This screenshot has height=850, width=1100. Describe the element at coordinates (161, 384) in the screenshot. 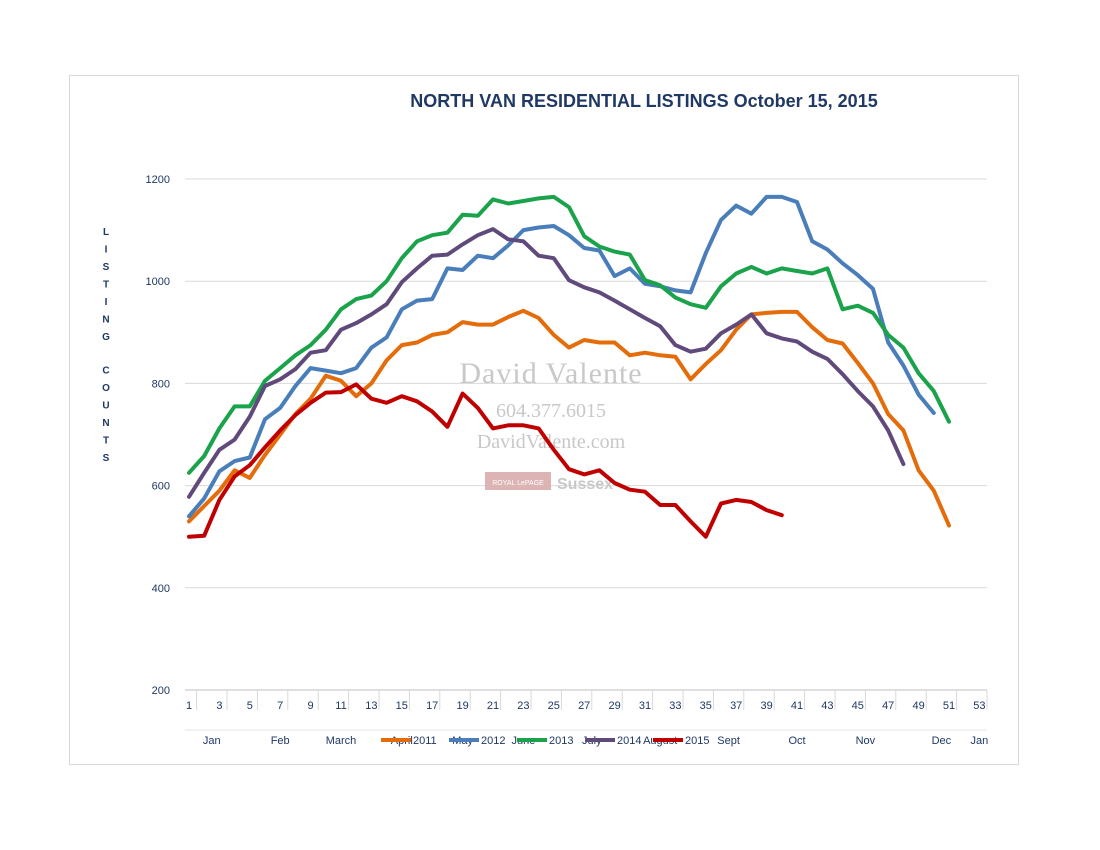

I see `y-tick-label: 800` at that location.